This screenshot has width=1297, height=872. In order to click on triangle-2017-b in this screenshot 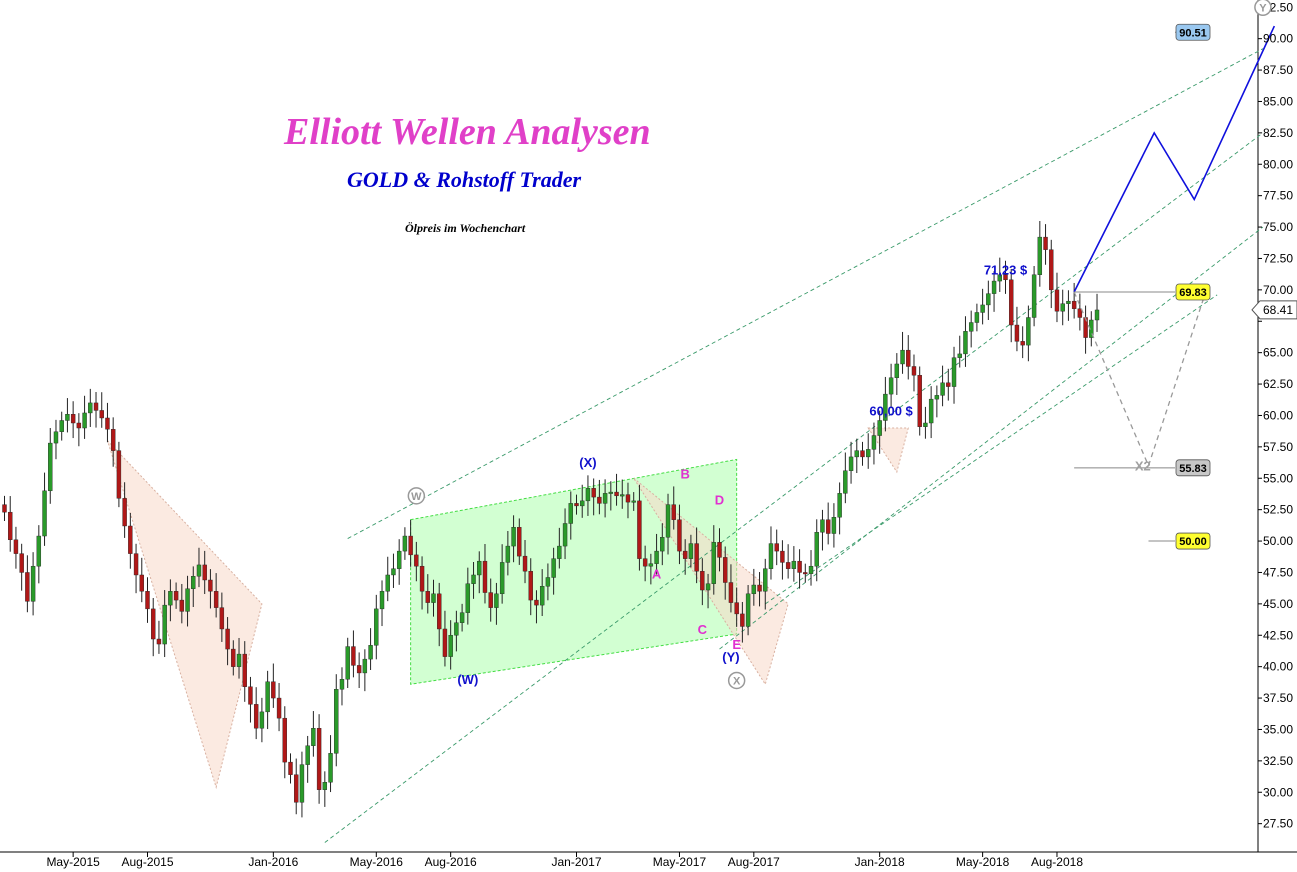, I will do `click(888, 450)`.